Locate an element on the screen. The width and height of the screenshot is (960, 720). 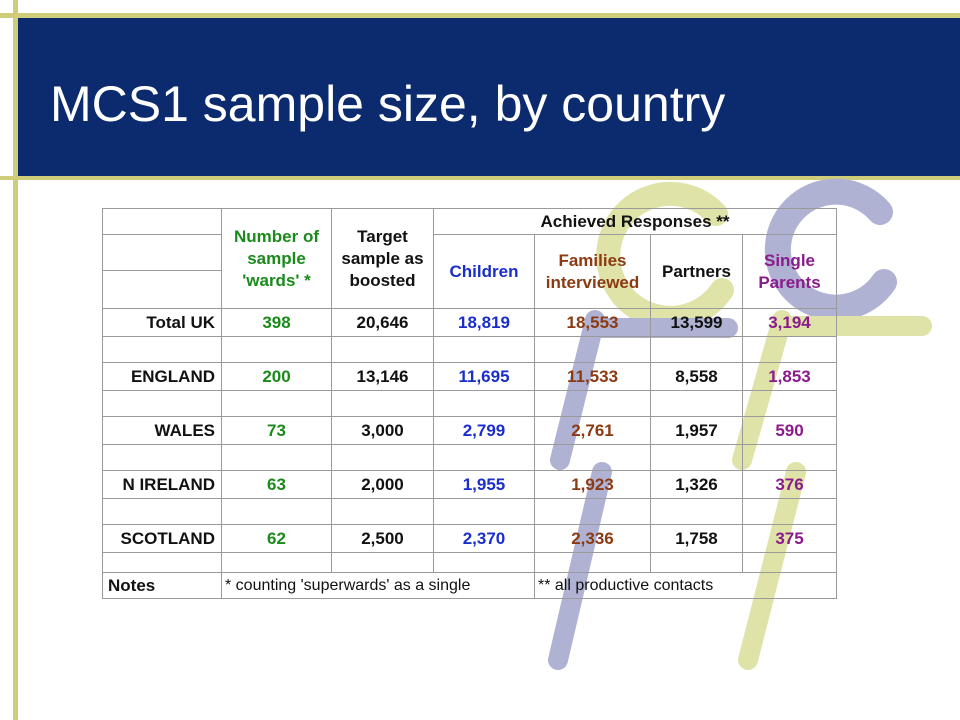
cell-families: 2,761 is located at coordinates (592, 430).